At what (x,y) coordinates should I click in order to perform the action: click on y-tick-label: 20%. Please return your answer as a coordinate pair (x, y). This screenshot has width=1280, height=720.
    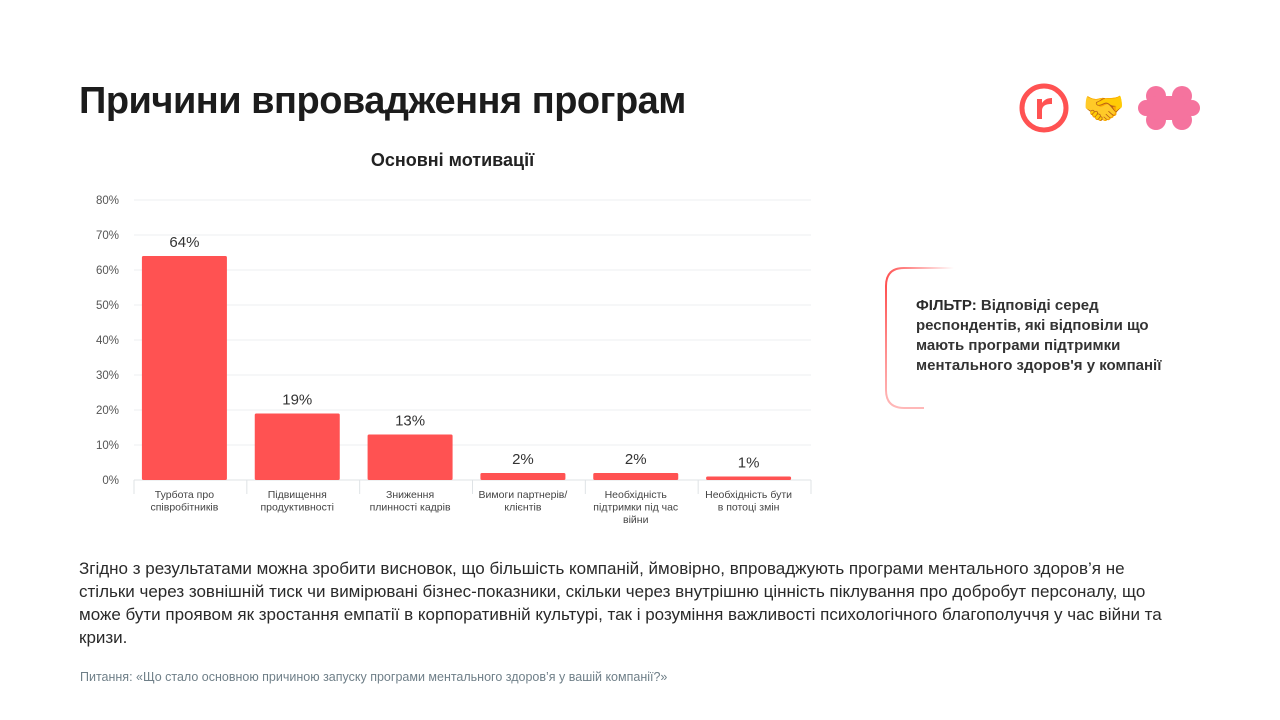
    Looking at the image, I should click on (107, 411).